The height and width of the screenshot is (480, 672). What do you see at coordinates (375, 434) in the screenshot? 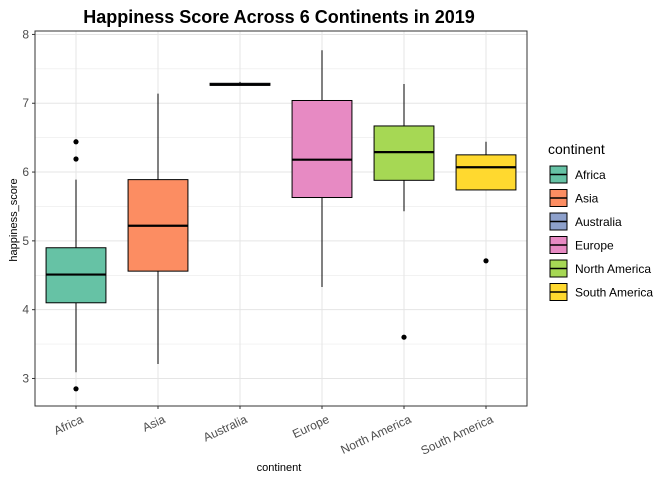
I see `x-tick-label: North America` at bounding box center [375, 434].